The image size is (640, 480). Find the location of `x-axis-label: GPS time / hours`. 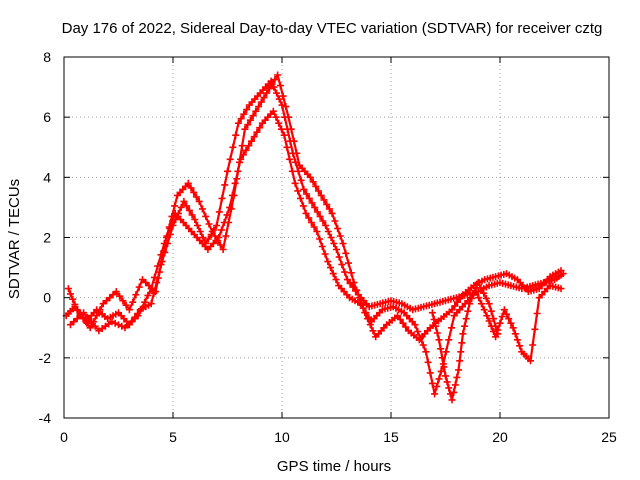

x-axis-label: GPS time / hours is located at coordinates (334, 466).